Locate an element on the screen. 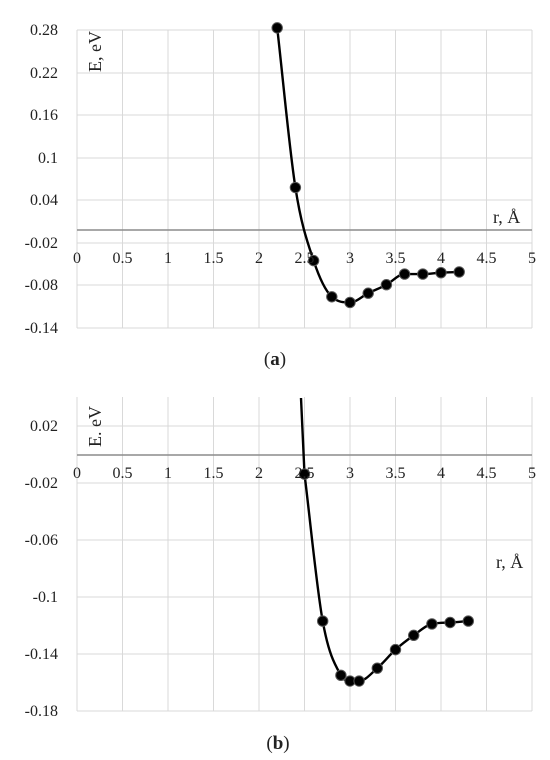 This screenshot has width=550, height=760. panel-label: (b) is located at coordinates (277, 743).